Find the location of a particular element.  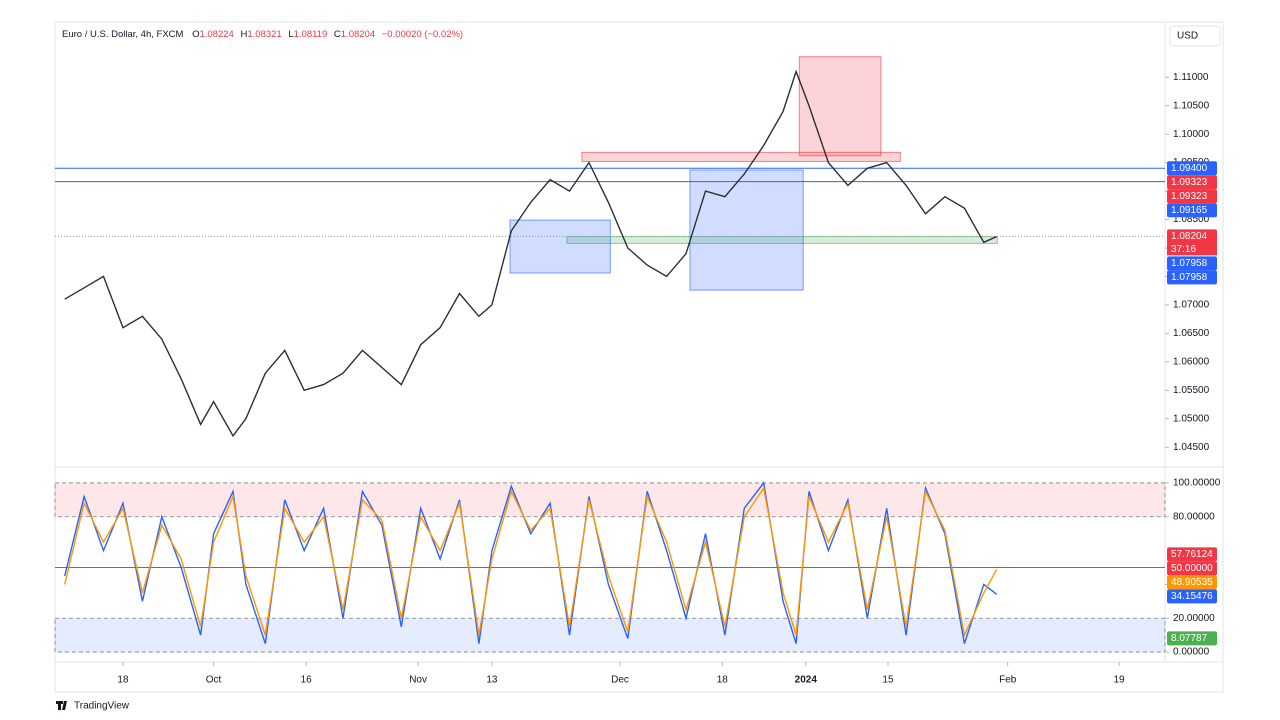

ohlc-value: 1.08119 is located at coordinates (311, 34).